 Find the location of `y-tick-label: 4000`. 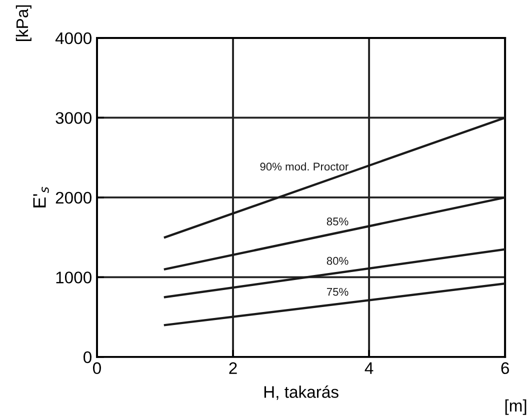

y-tick-label: 4000 is located at coordinates (73, 38).